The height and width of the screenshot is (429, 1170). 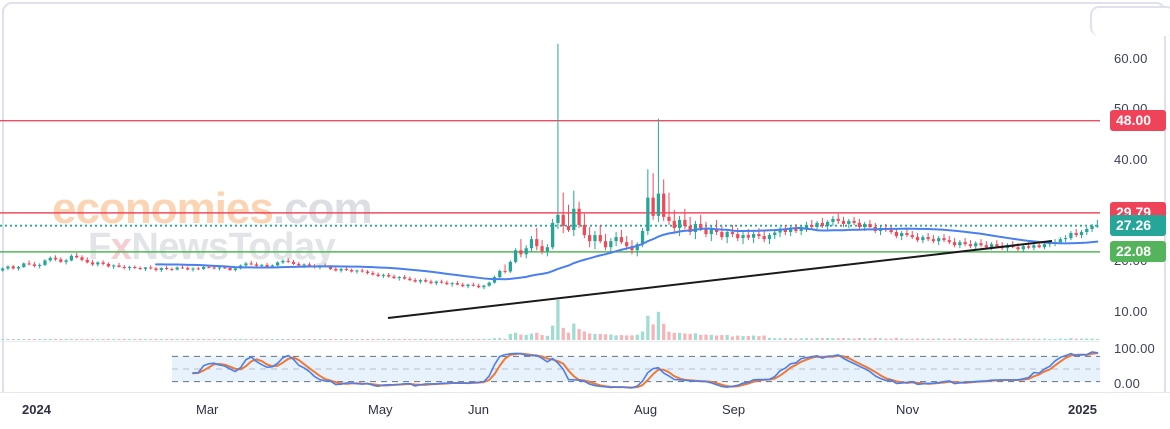 I want to click on time-tick-nov: Nov, so click(x=908, y=409).